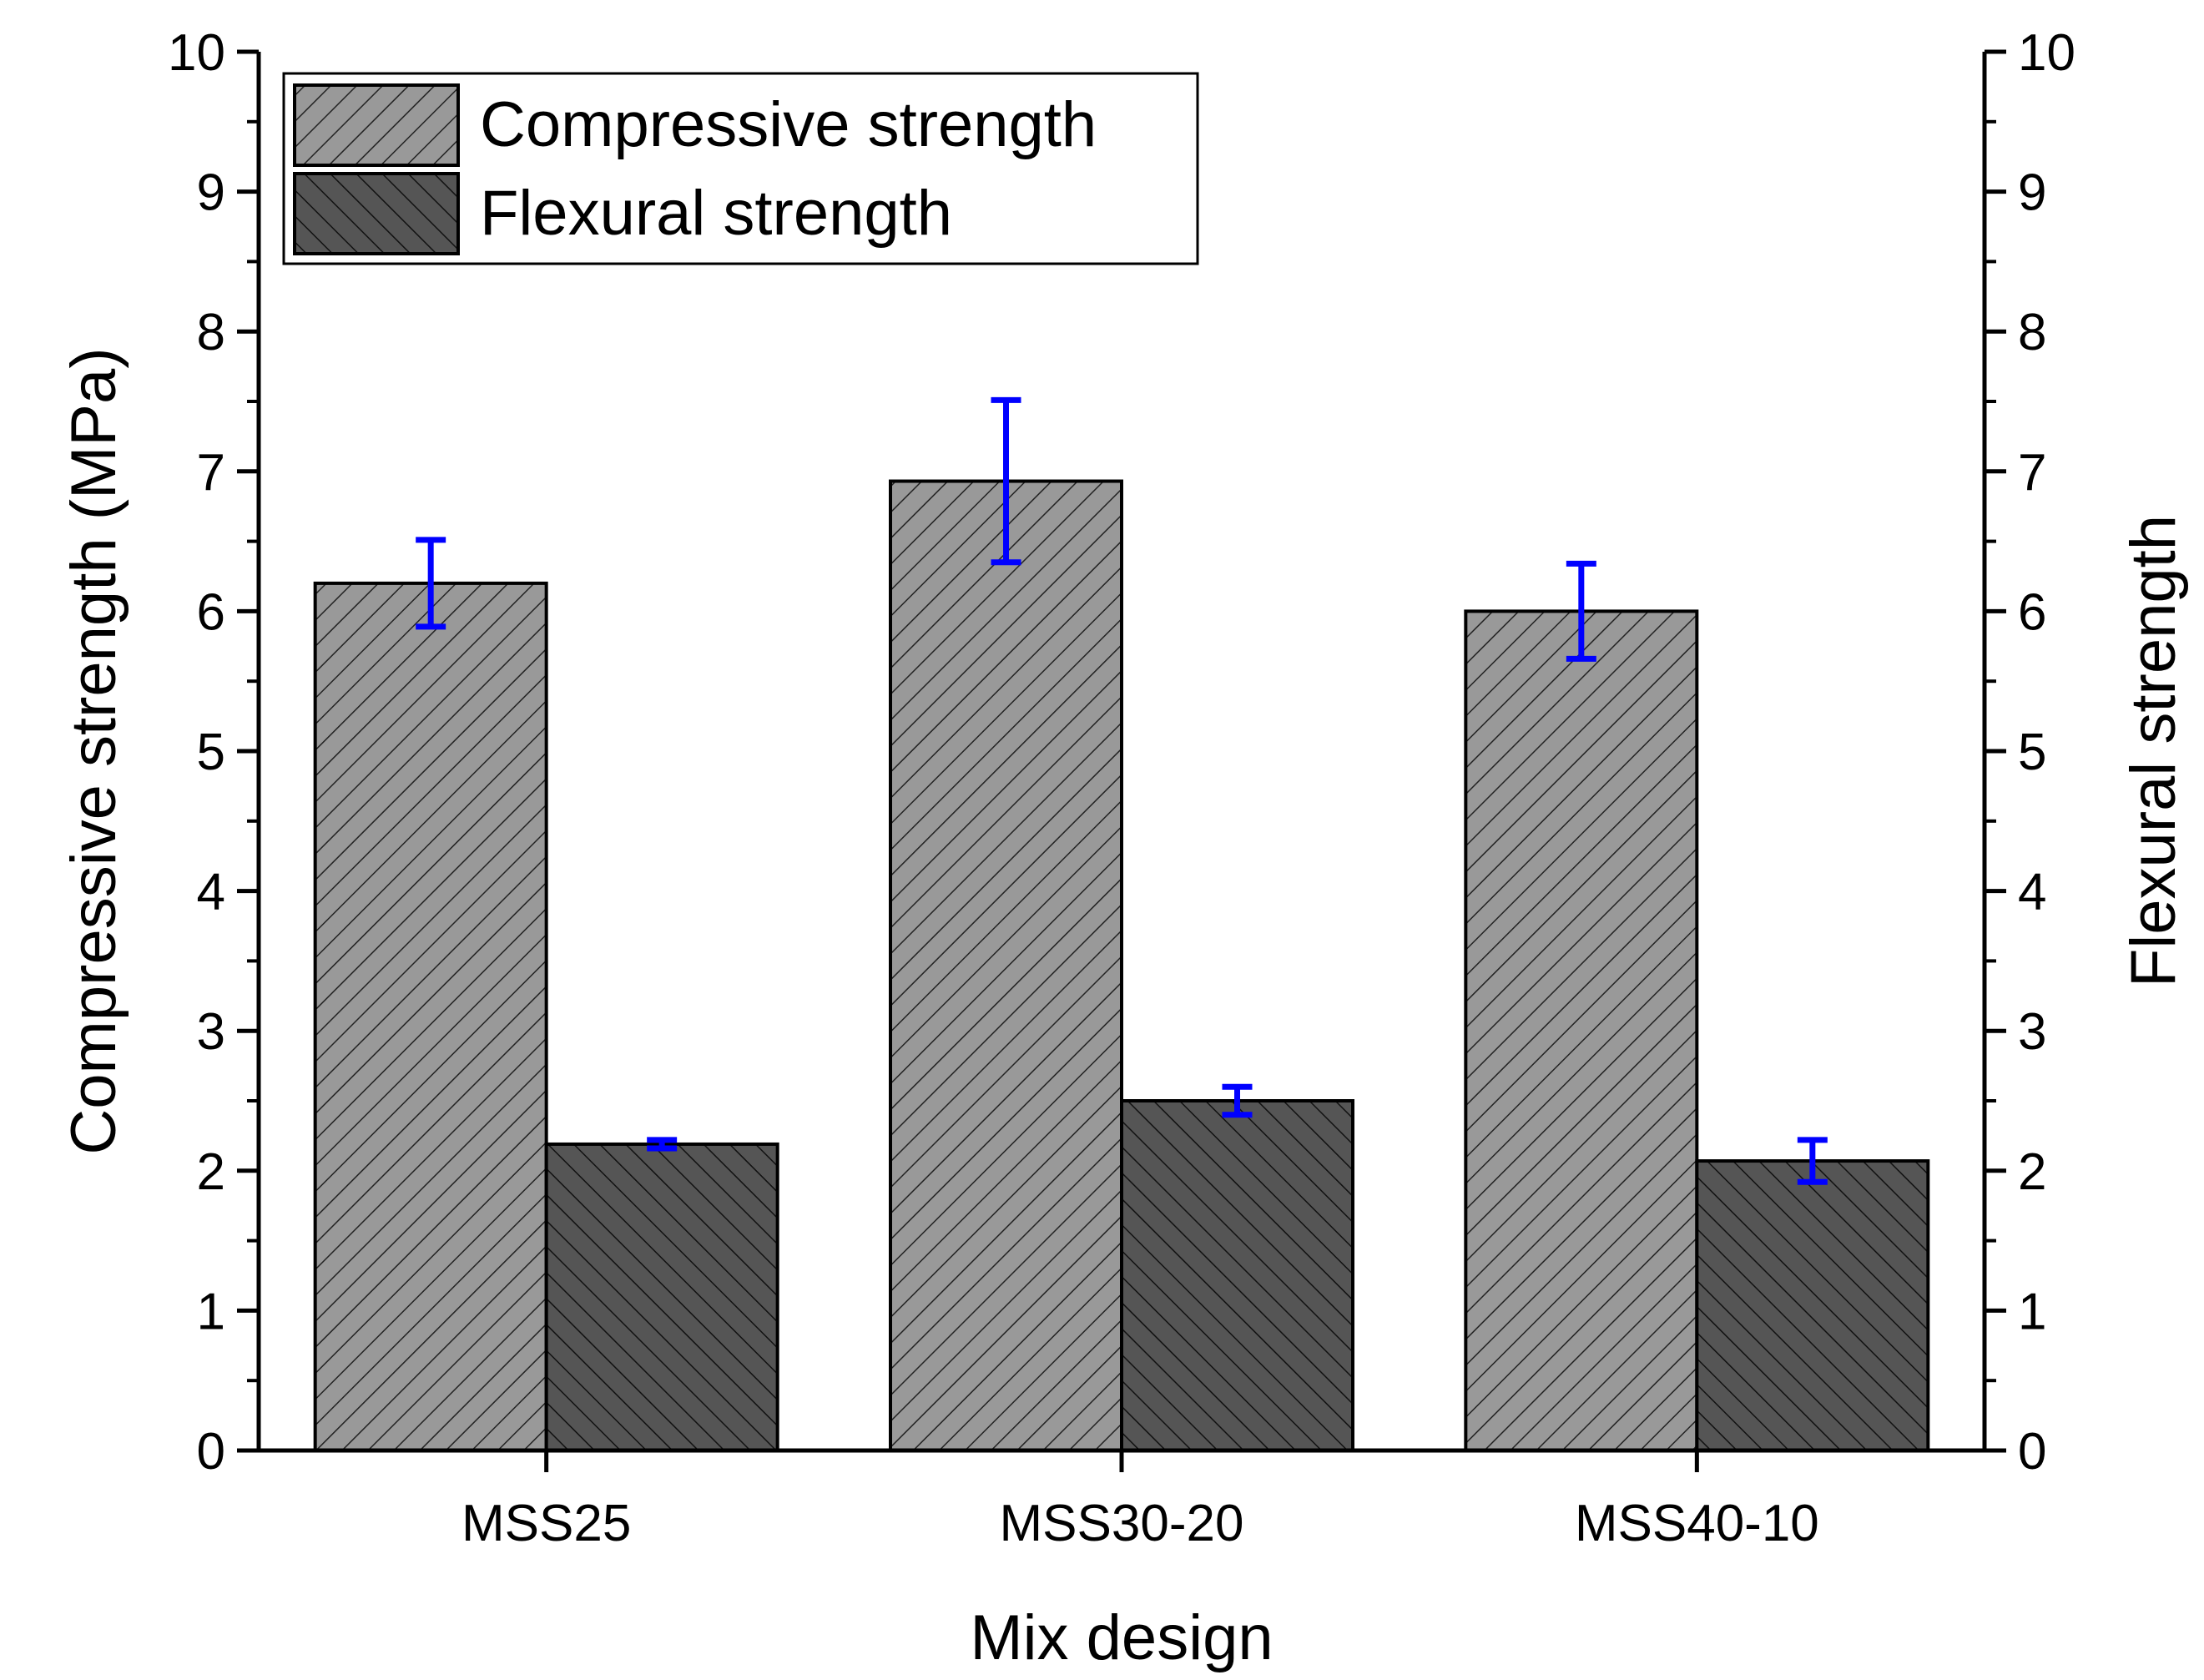 Image resolution: width=2204 pixels, height=1680 pixels. What do you see at coordinates (716, 213) in the screenshot?
I see `legend-label-flexural: Flexural strength` at bounding box center [716, 213].